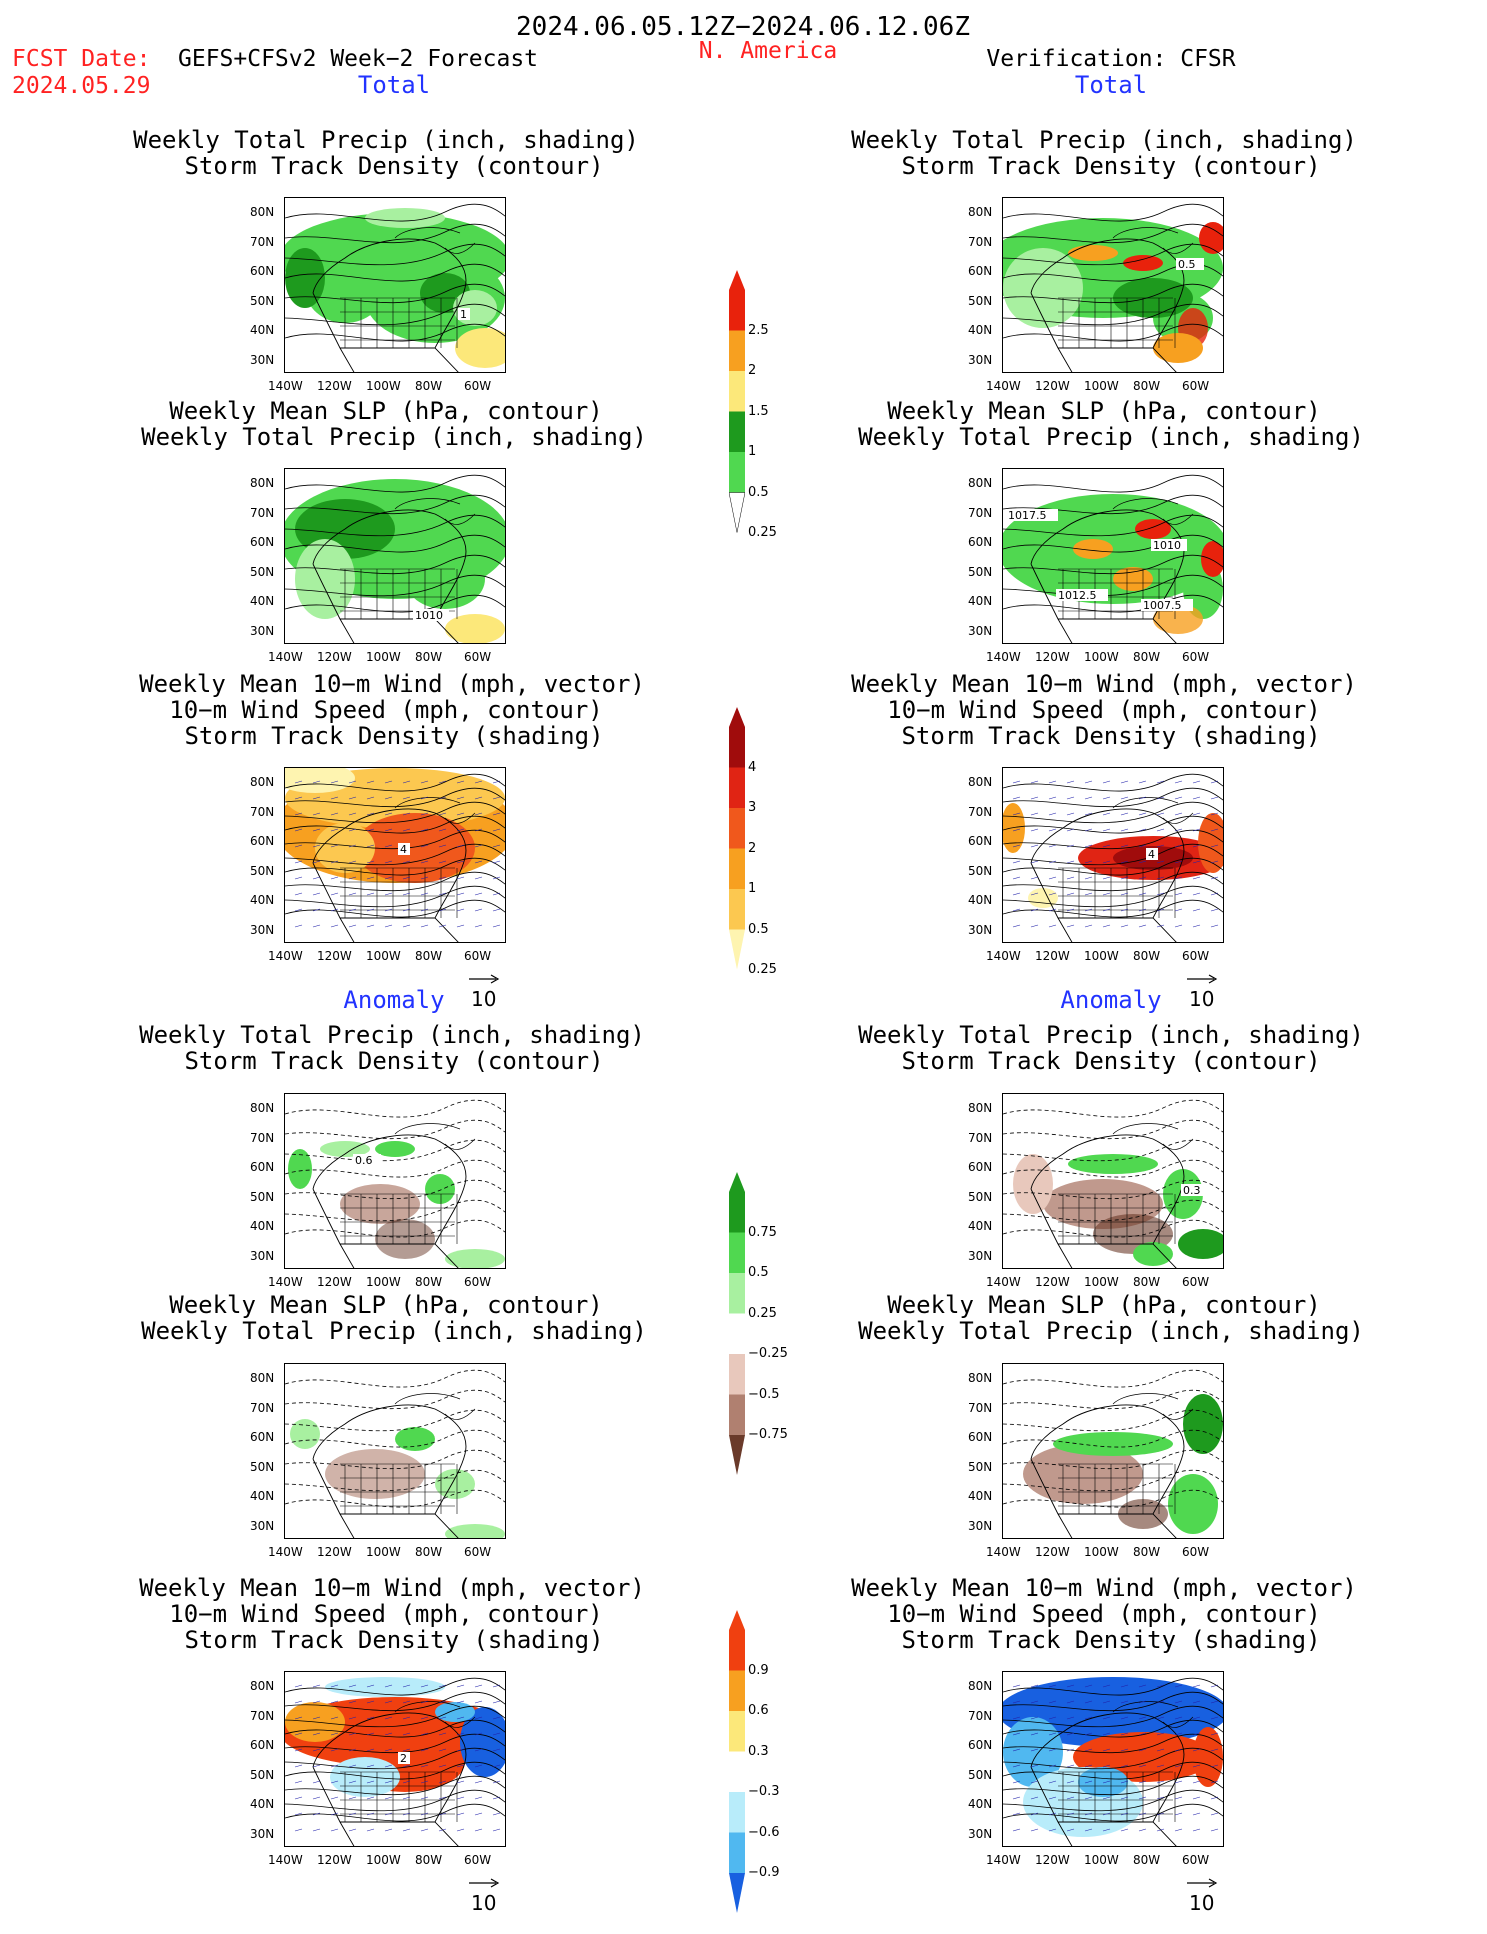 This screenshot has width=1487, height=1934. Describe the element at coordinates (1111, 1331) in the screenshot. I see `title-r5-r2: Weekly Total Precip (inch, shading)` at that location.